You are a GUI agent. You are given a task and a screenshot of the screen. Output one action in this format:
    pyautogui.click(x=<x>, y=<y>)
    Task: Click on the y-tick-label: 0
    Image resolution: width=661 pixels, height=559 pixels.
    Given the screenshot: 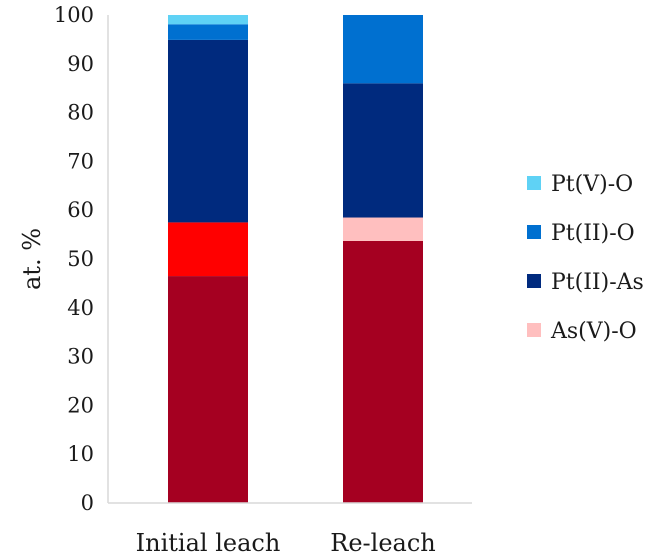 What is the action you would take?
    pyautogui.click(x=87, y=503)
    